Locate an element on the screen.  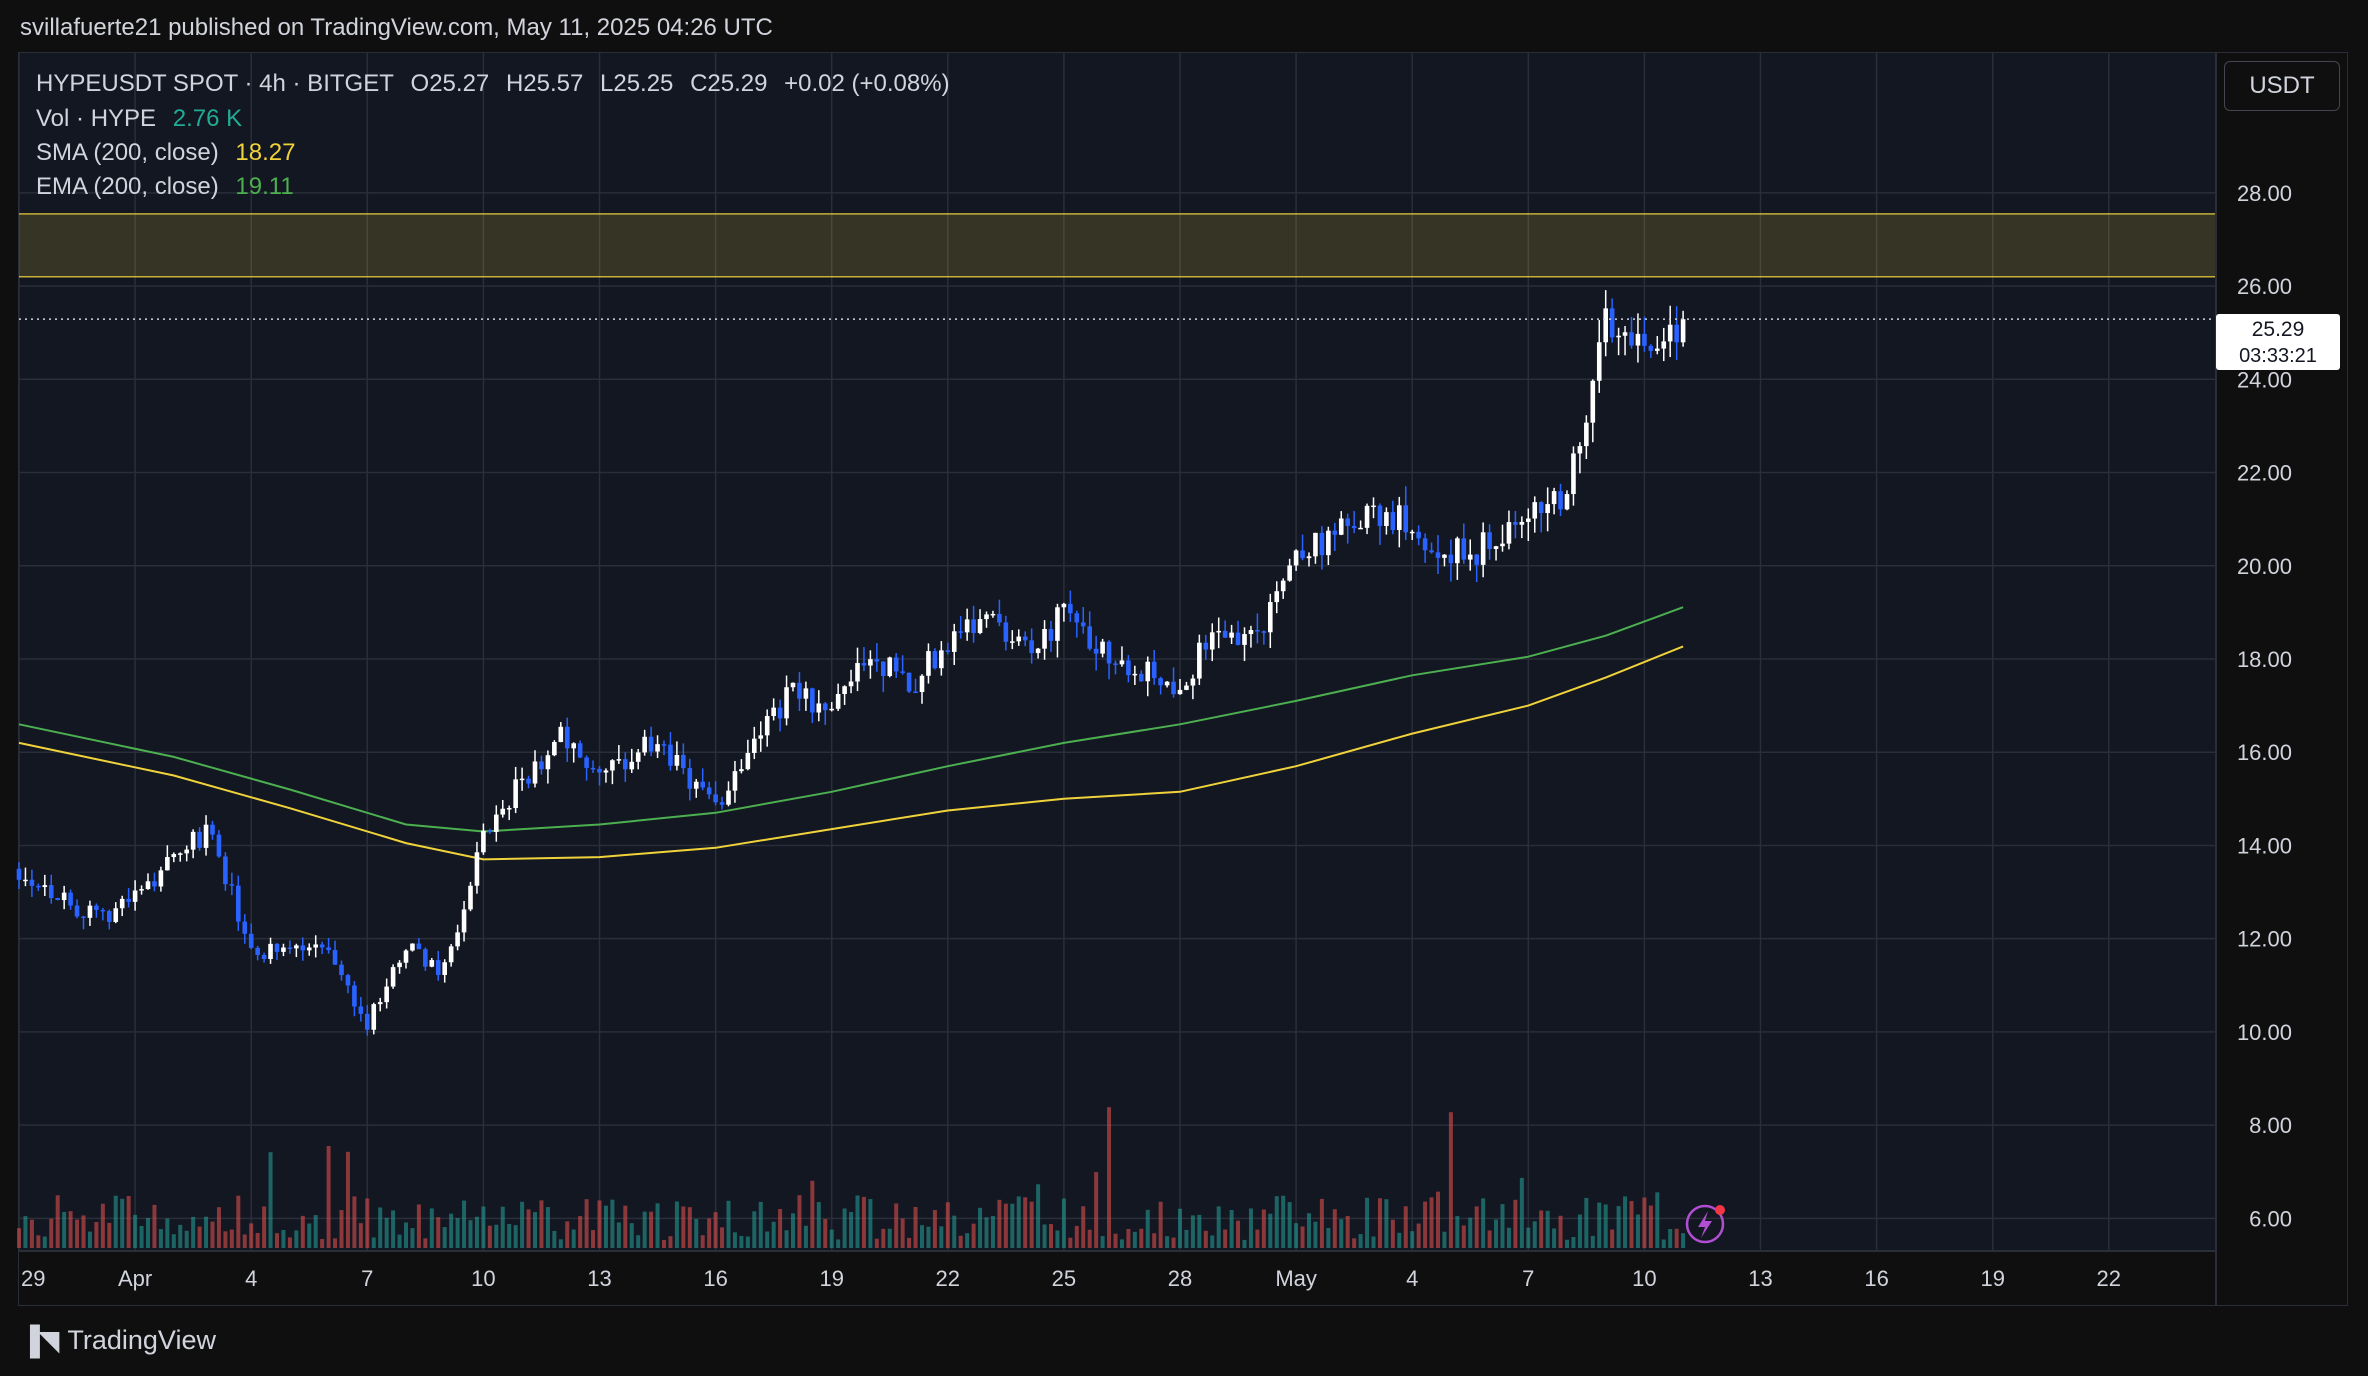
lightning-icon is located at coordinates (1705, 1224).